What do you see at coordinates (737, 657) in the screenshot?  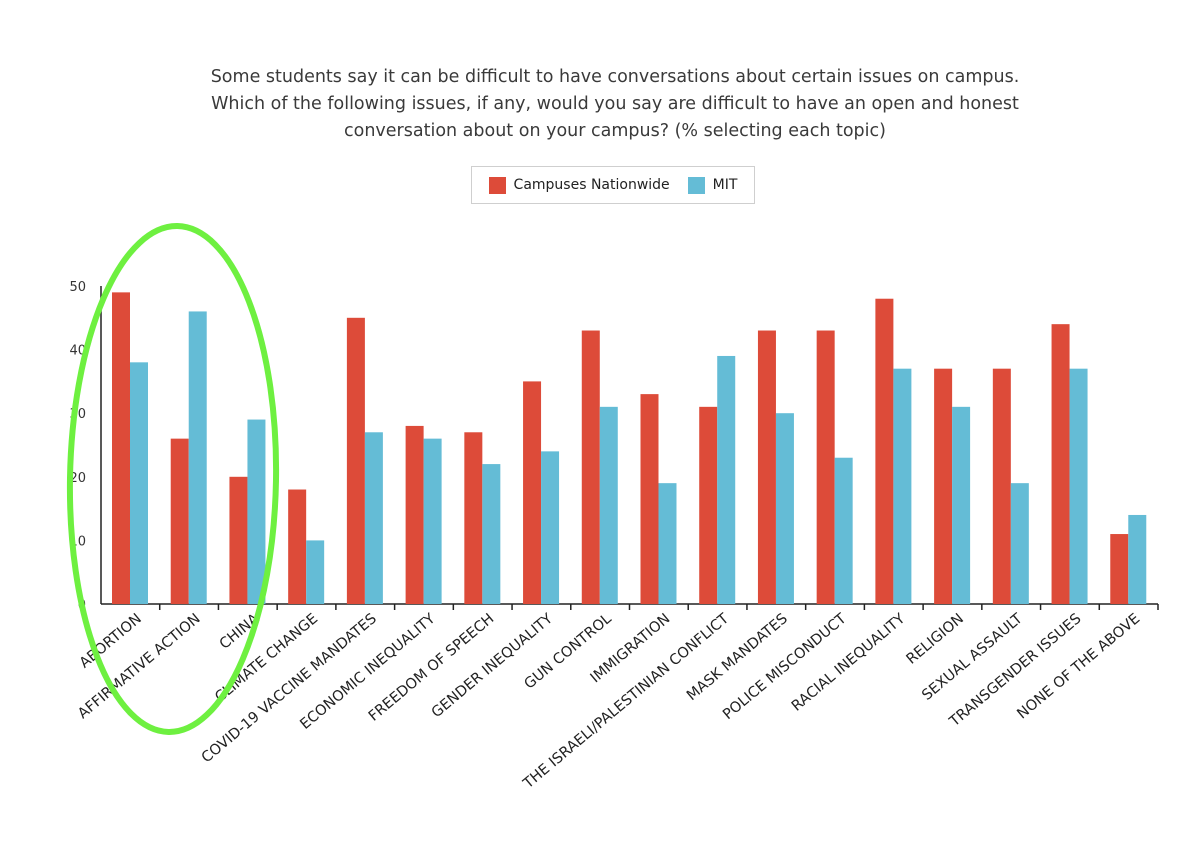 I see `x-category-label: MASK MANDATES` at bounding box center [737, 657].